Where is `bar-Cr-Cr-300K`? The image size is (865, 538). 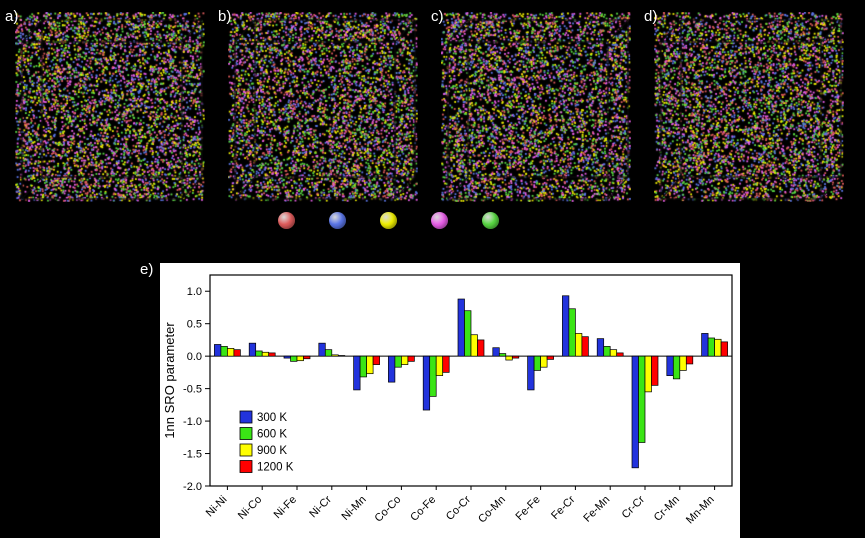
bar-Cr-Cr-300K is located at coordinates (635, 412).